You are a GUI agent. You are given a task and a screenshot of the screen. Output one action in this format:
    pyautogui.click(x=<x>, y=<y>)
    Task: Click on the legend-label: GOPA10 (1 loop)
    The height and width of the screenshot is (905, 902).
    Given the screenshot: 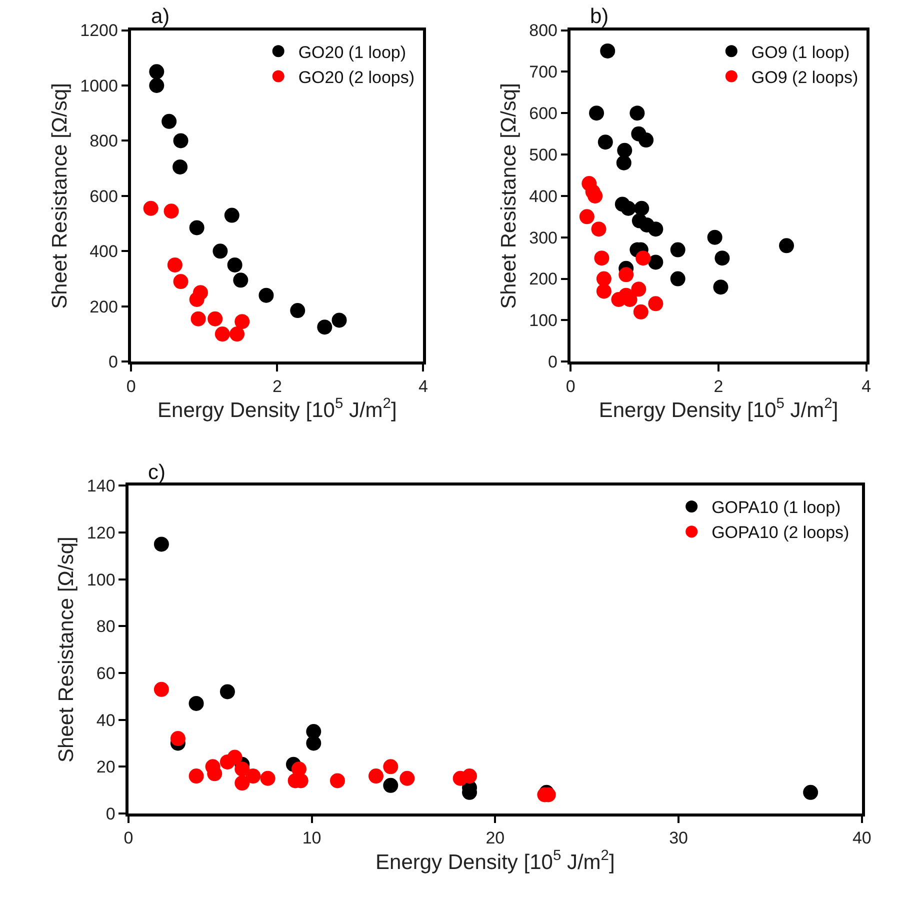 What is the action you would take?
    pyautogui.click(x=776, y=508)
    